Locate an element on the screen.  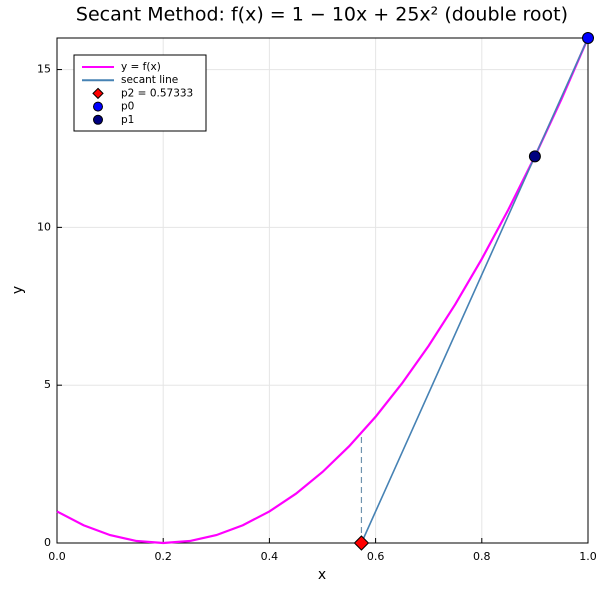
y-tick-label: 10 is located at coordinates (44, 226).